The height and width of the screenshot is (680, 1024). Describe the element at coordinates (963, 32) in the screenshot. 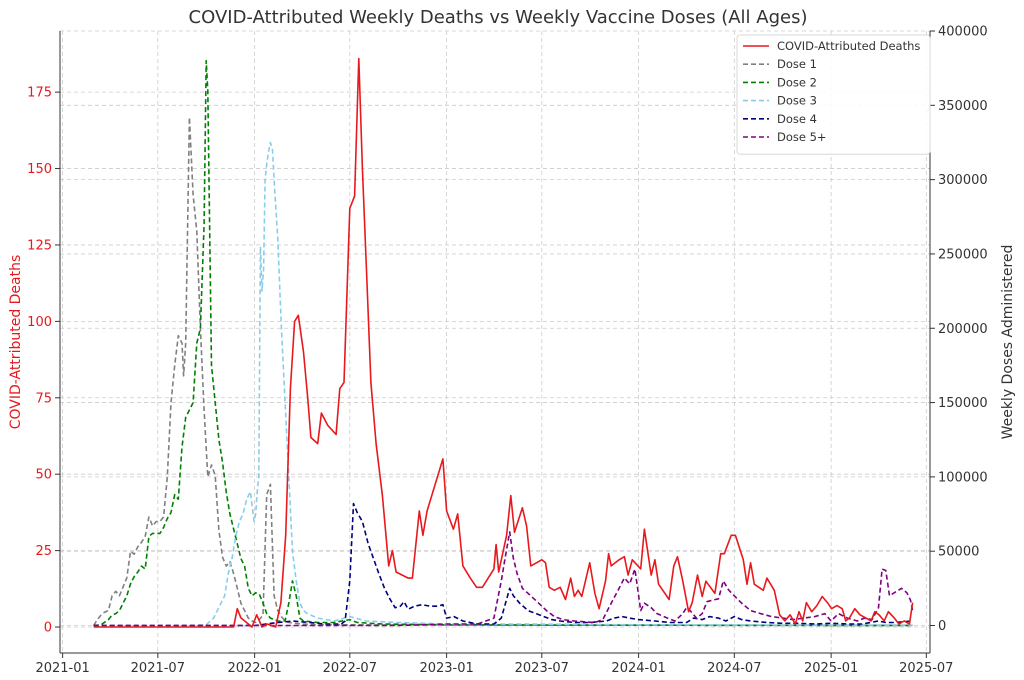

I see `y-right-tick-label: 400000` at that location.